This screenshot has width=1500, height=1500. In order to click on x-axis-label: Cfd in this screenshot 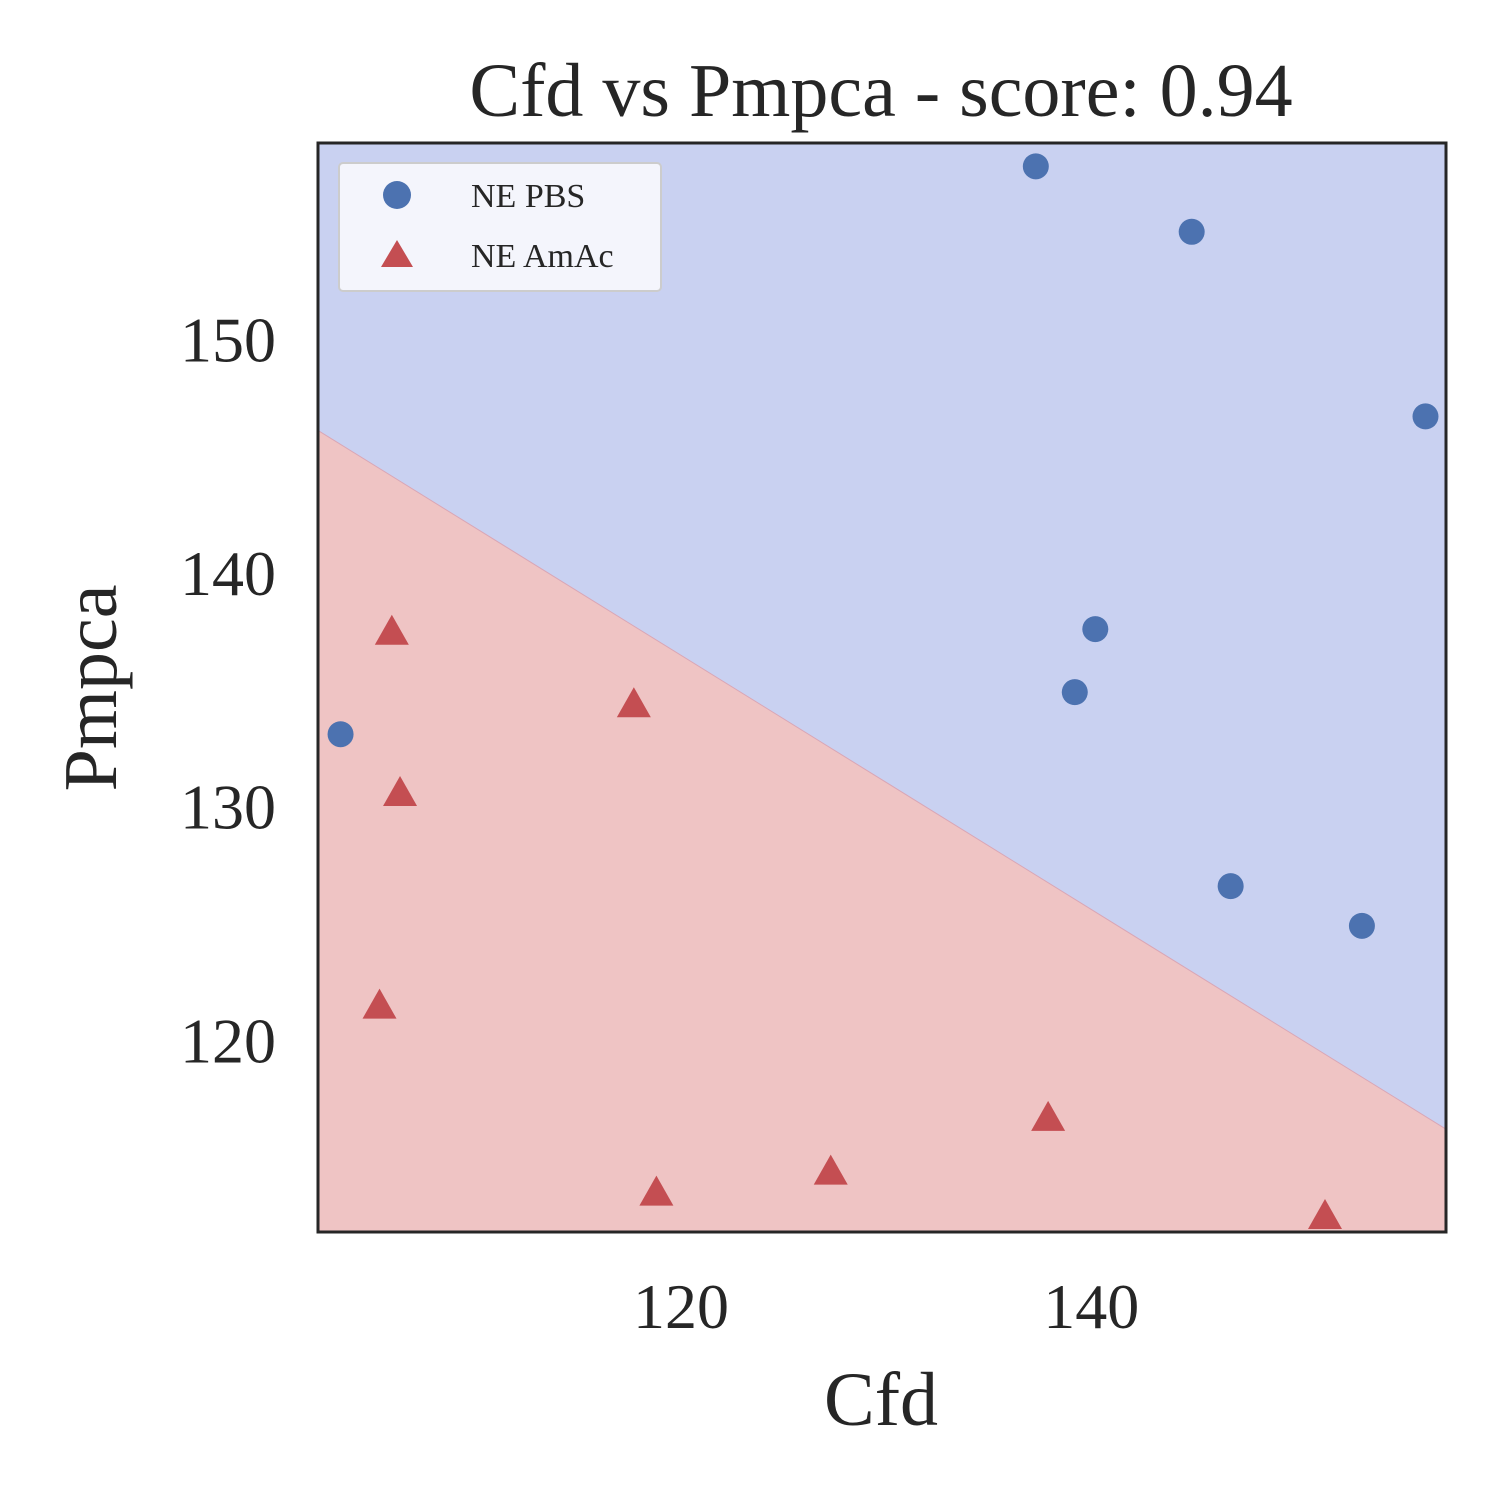, I will do `click(881, 1400)`.